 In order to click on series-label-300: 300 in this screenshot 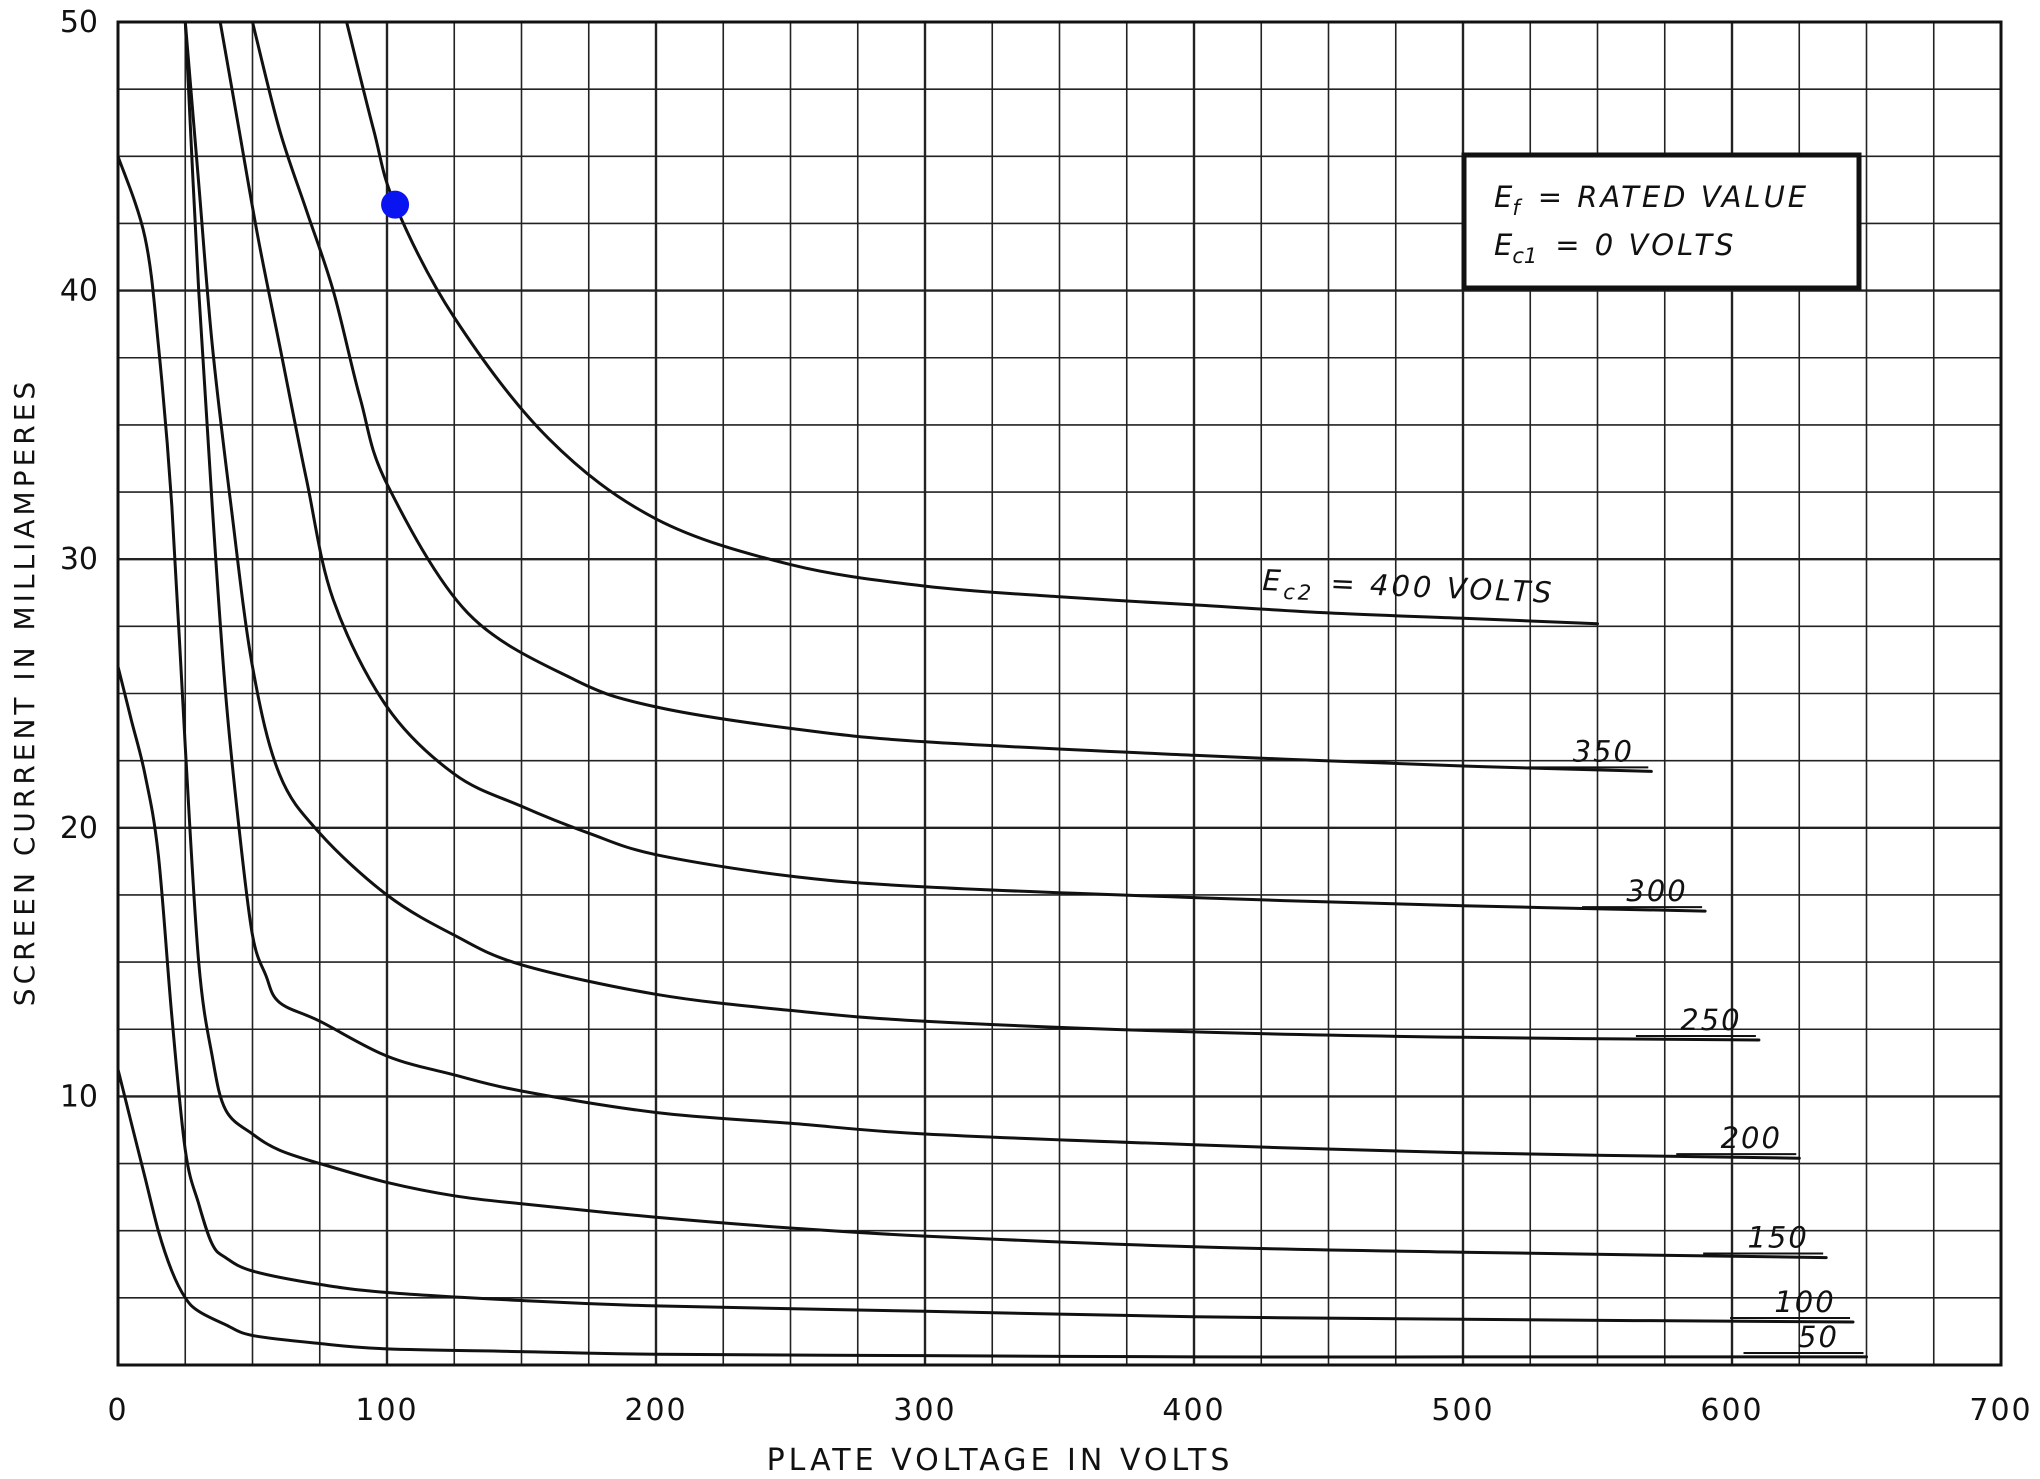, I will do `click(1656, 891)`.